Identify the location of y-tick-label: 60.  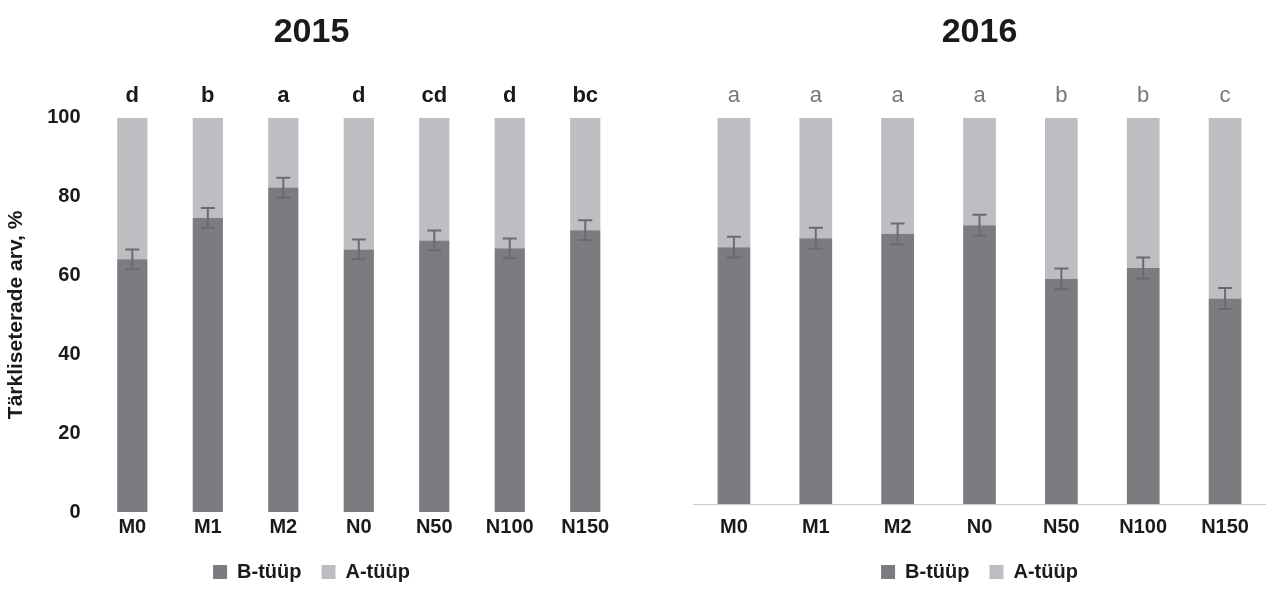
(69, 274).